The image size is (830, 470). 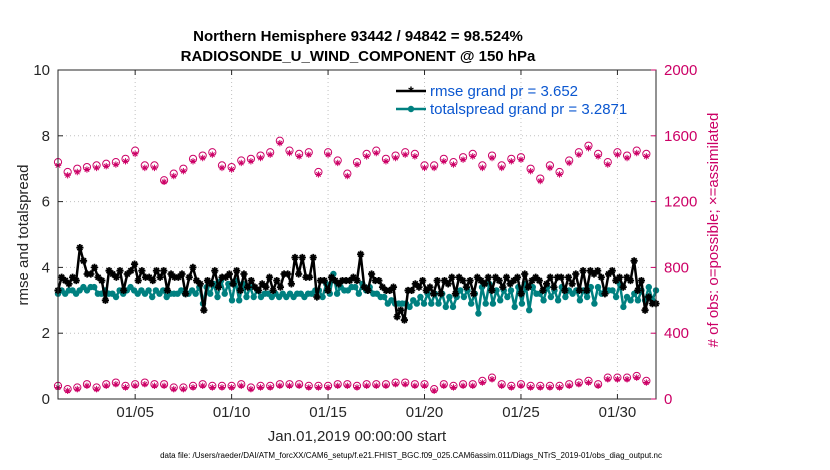 What do you see at coordinates (528, 109) in the screenshot?
I see `legend-spread-label: totalspread grand pr = 3.2871` at bounding box center [528, 109].